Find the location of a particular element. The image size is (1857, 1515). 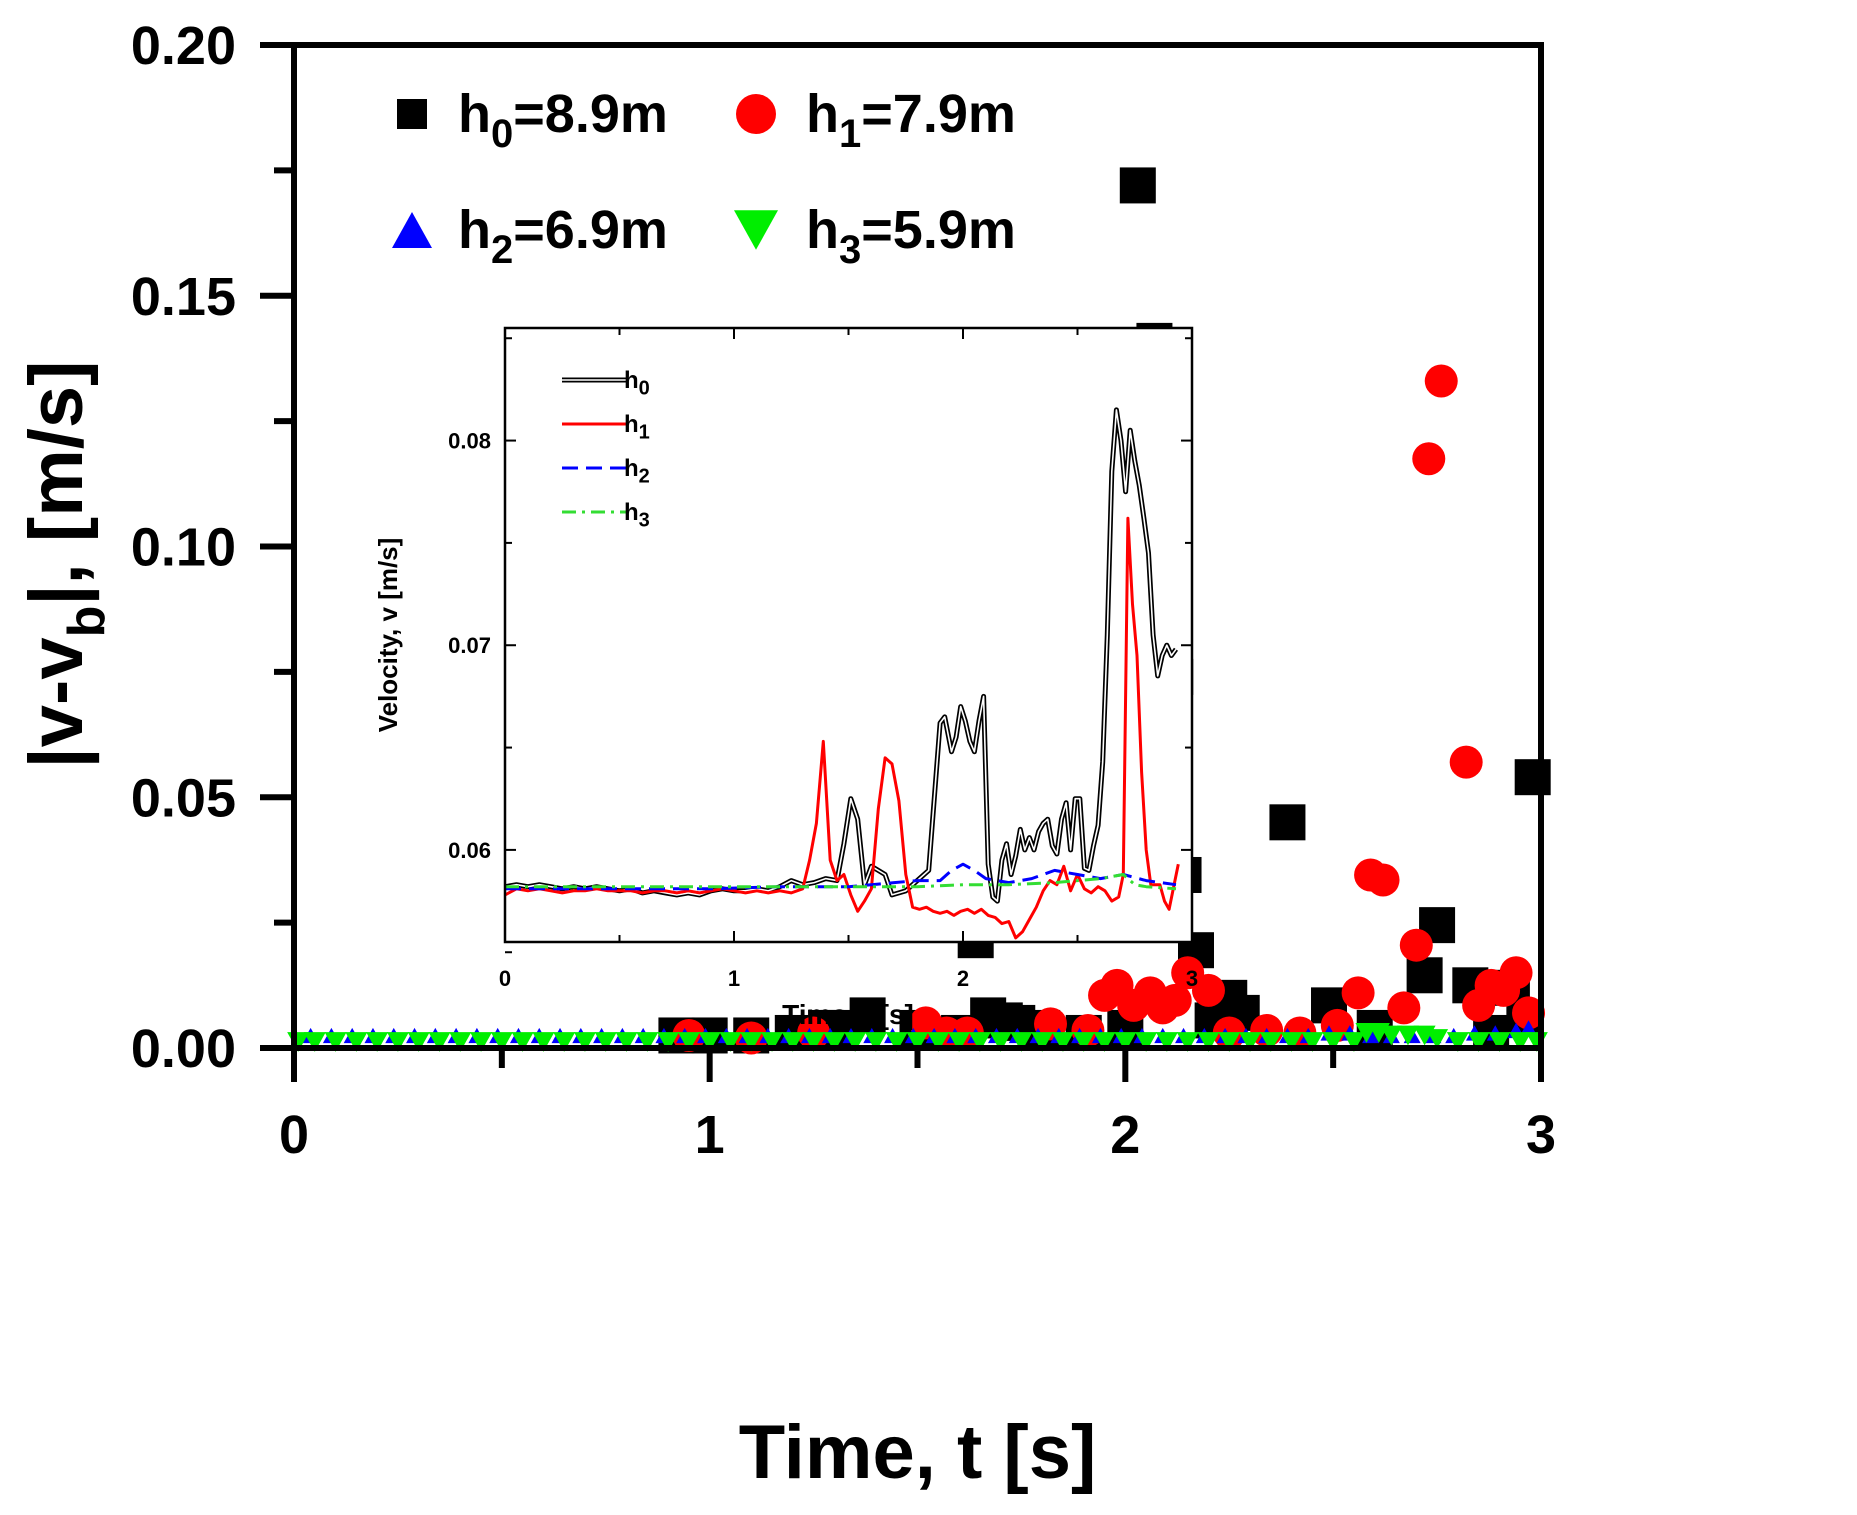

inset-legend-label: h3 is located at coordinates (637, 515).